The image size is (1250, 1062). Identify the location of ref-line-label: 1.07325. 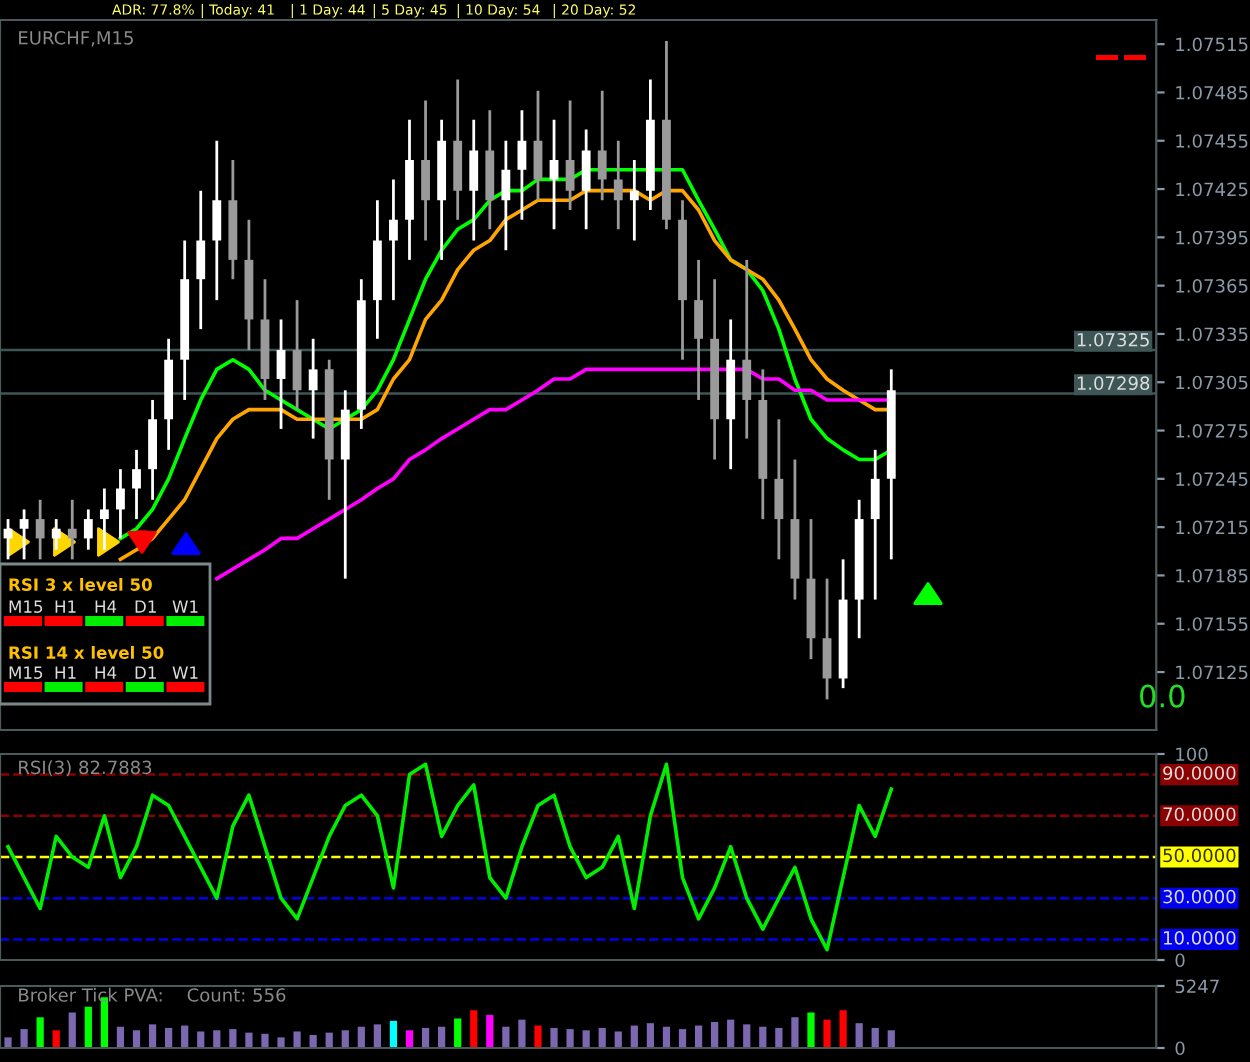
(1113, 339).